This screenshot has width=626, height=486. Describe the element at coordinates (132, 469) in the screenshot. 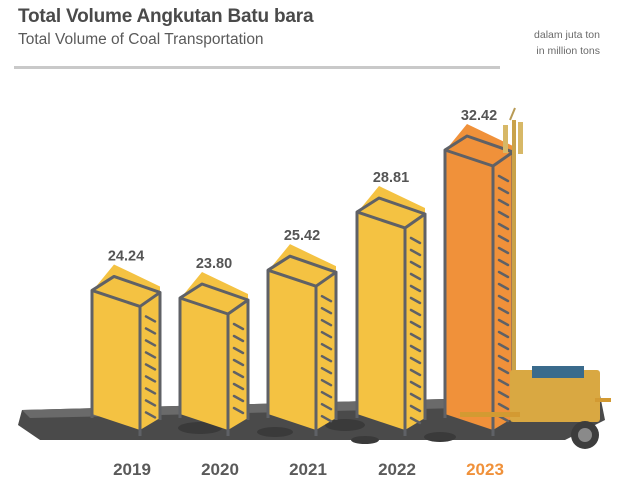

I see `year-label-2019: 2019` at that location.